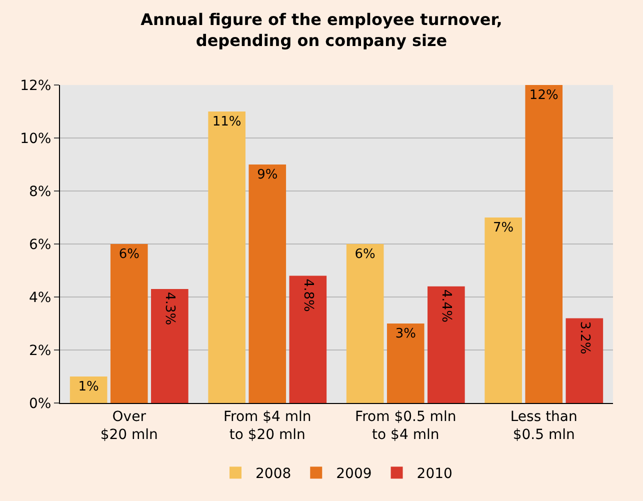 The width and height of the screenshot is (643, 501). Describe the element at coordinates (405, 334) in the screenshot. I see `data-label: 3%` at that location.